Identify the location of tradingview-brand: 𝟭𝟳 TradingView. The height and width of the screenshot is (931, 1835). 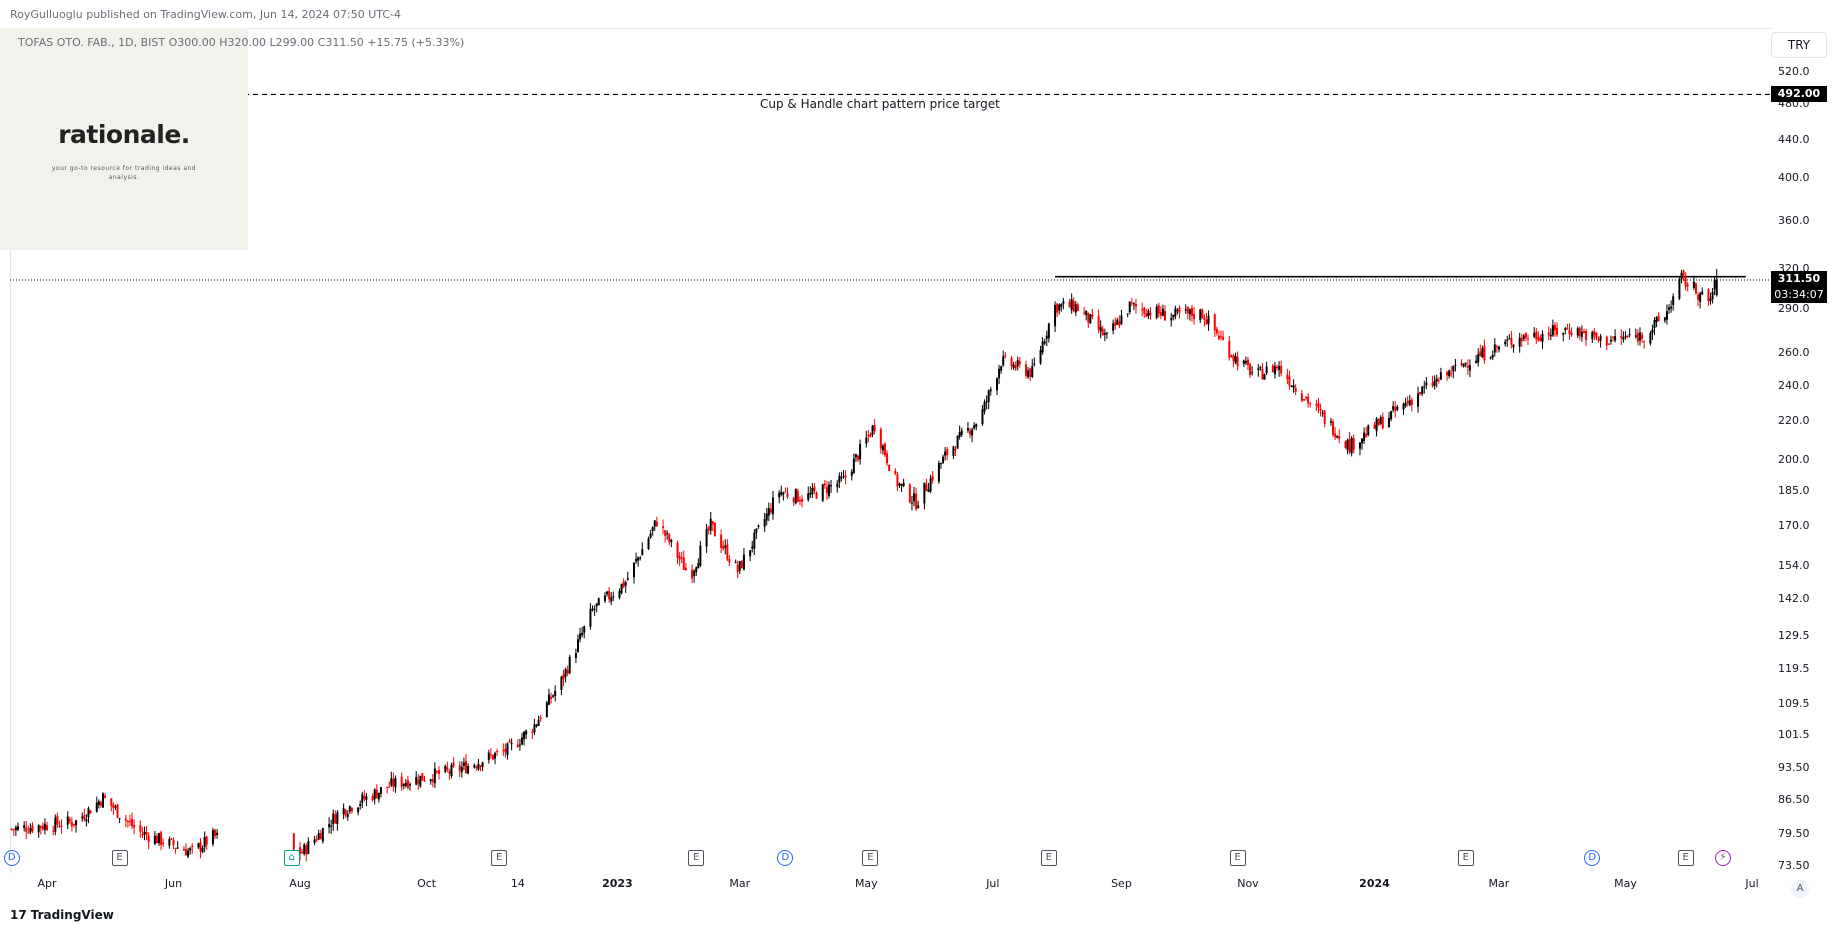
(62, 915).